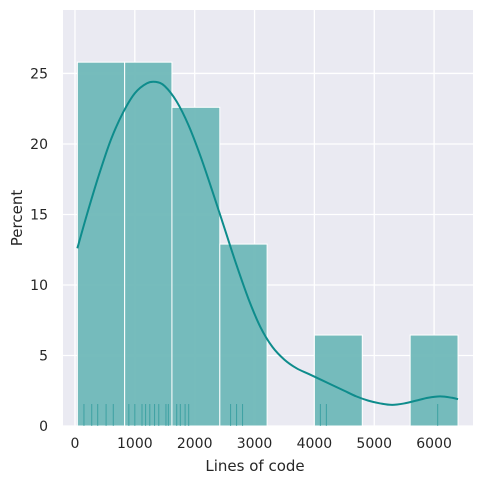 The width and height of the screenshot is (483, 488). Describe the element at coordinates (39, 286) in the screenshot. I see `y-tick-label: 10` at that location.